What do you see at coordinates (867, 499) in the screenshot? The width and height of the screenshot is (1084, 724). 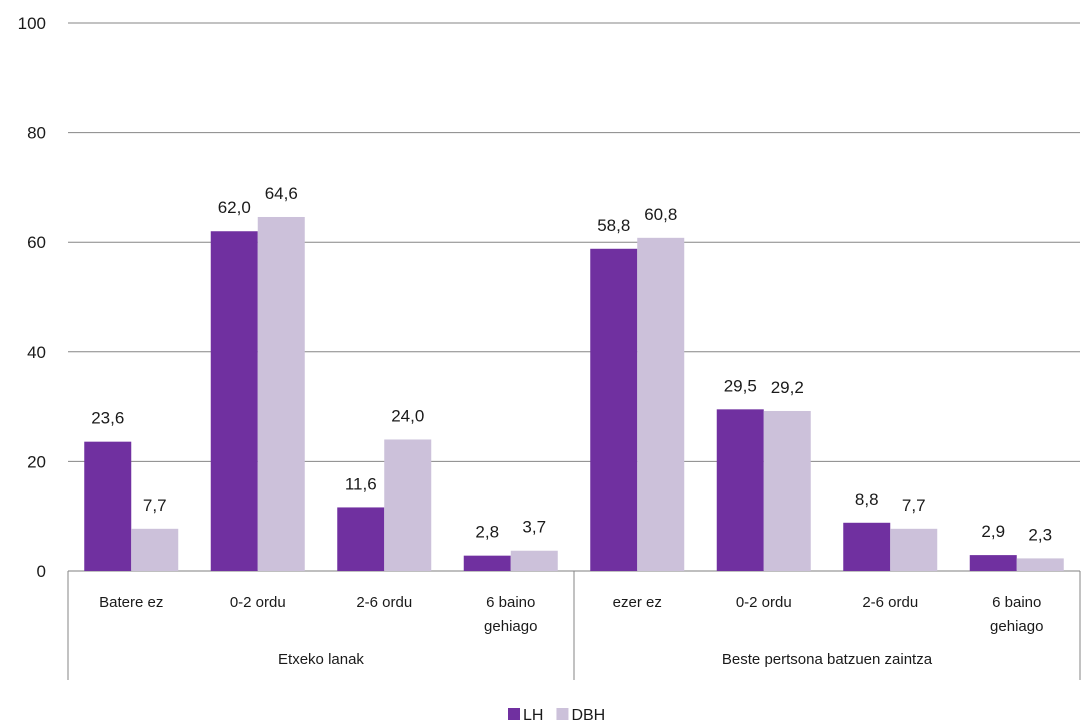 I see `data-label: 8,8` at bounding box center [867, 499].